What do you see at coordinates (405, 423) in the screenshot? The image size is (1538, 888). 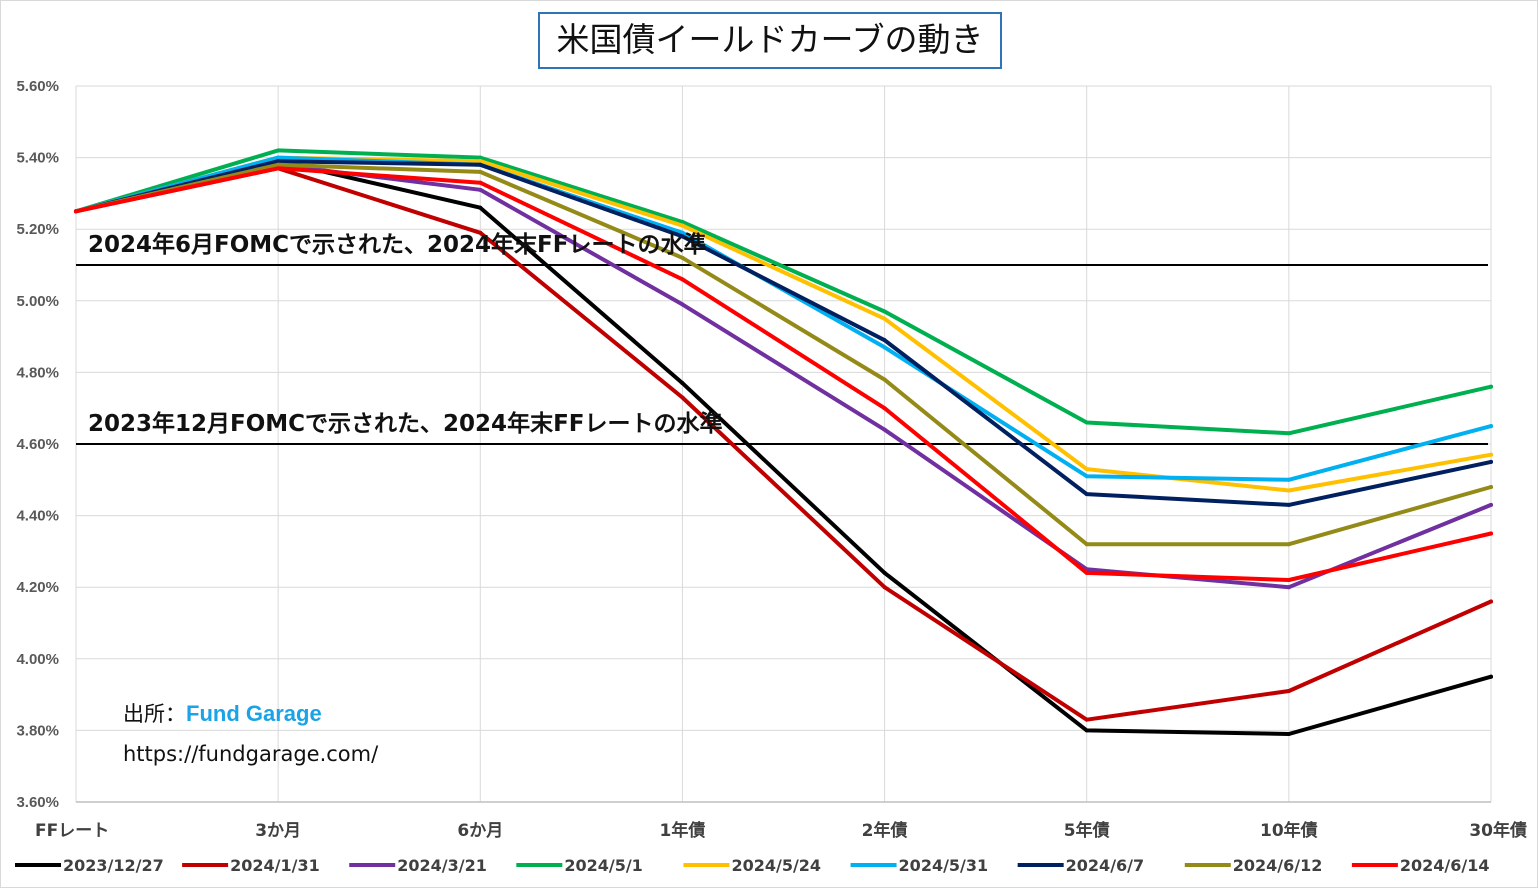 I see `reference-line-label: 2023年12月FOMCで示された、2024年末FFレートの水準` at bounding box center [405, 423].